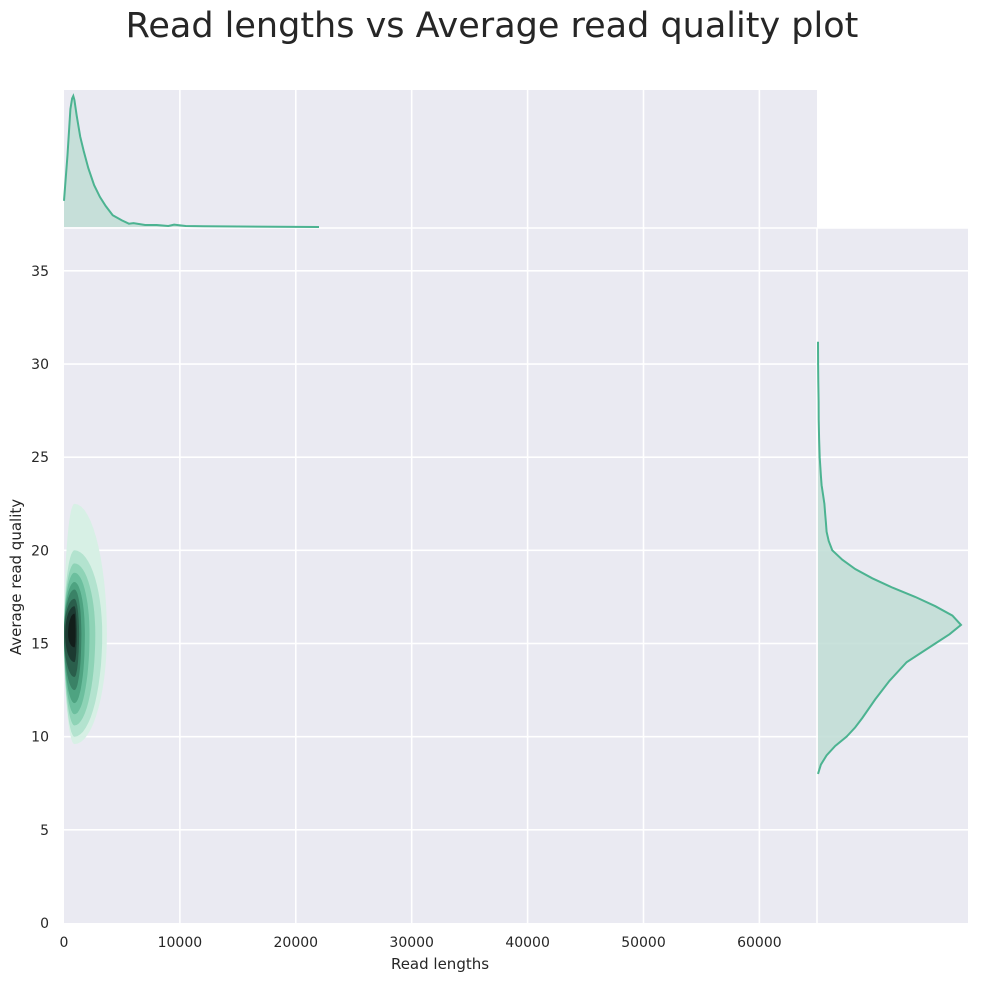 This screenshot has width=984, height=982. Describe the element at coordinates (40, 645) in the screenshot. I see `y-tick-label: 15` at that location.